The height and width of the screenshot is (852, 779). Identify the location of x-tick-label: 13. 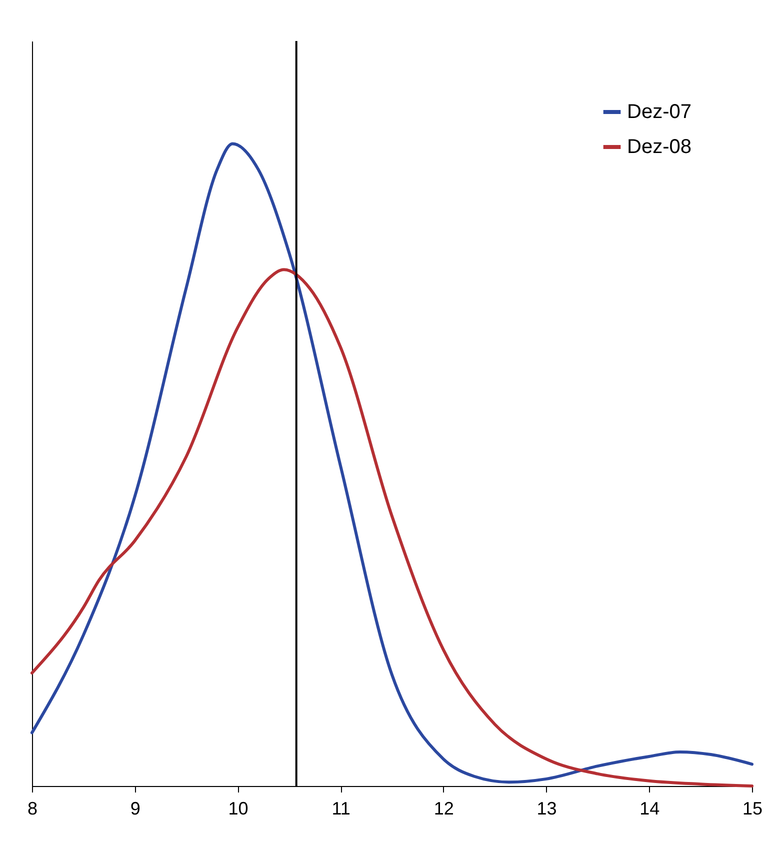
(546, 808).